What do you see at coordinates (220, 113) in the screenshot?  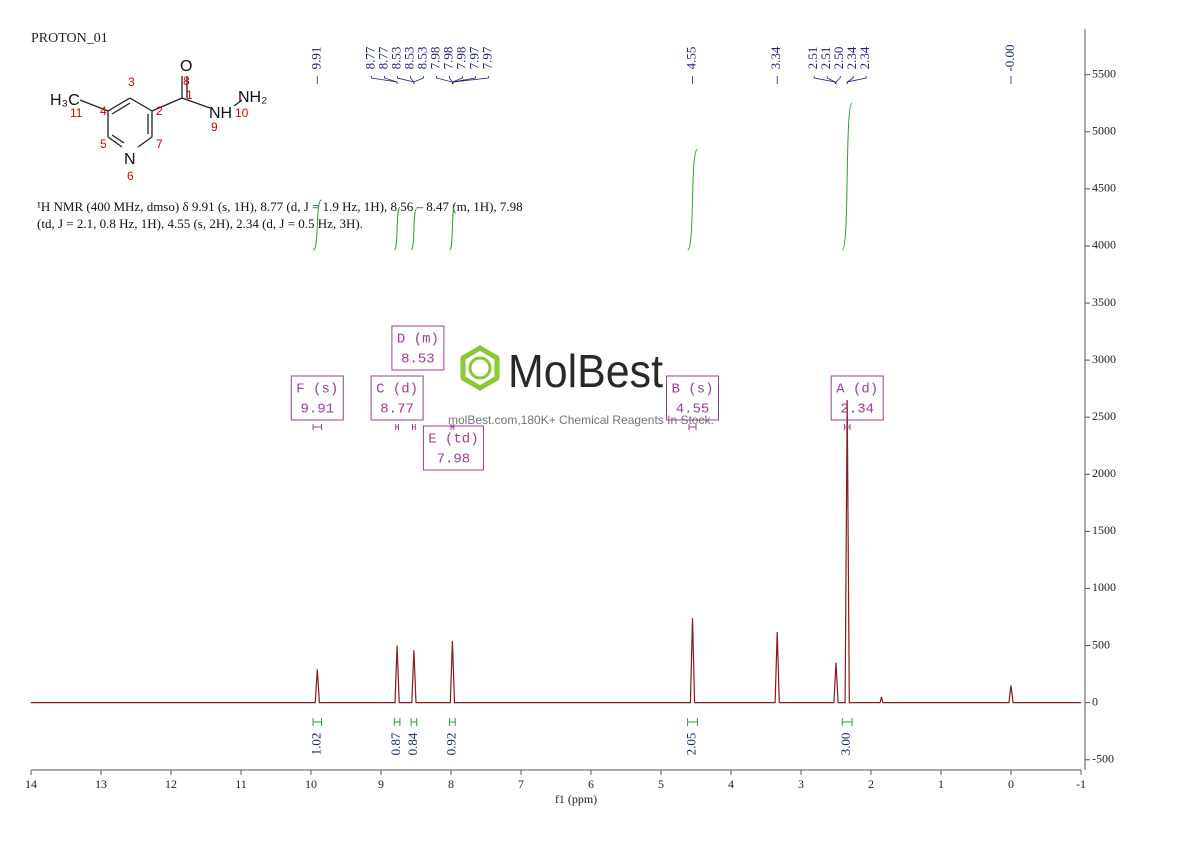 I see `atom-label: NH` at bounding box center [220, 113].